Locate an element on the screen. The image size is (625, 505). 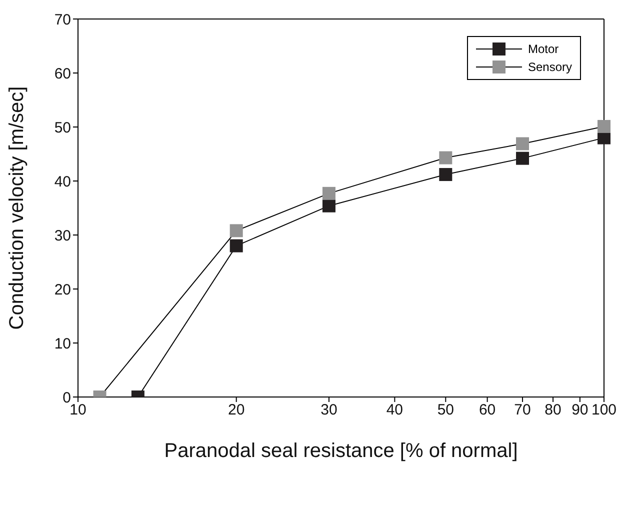
x-tick-label: 90 is located at coordinates (580, 410).